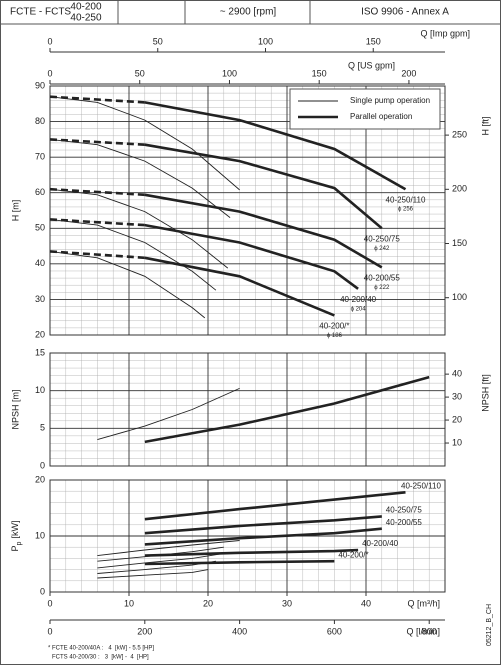  Describe the element at coordinates (406, 210) in the screenshot. I see `curve-sub-label: ϕ 256` at that location.